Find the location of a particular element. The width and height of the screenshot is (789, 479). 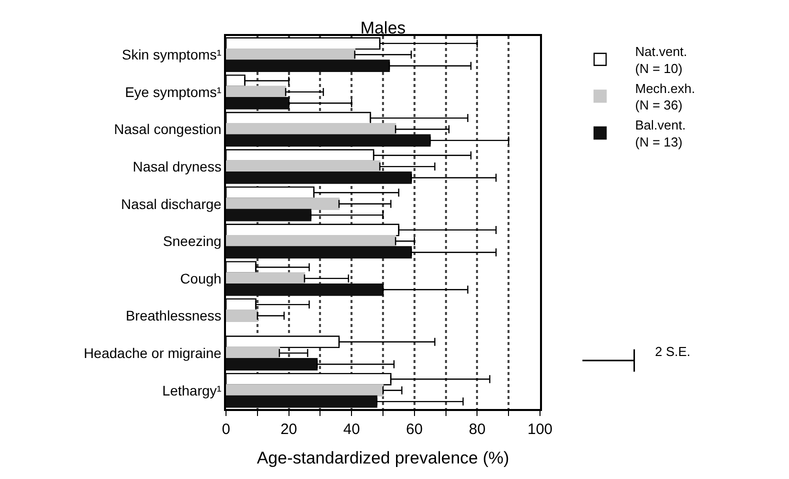

y-tick-label: Nasal congestion is located at coordinates (168, 129).